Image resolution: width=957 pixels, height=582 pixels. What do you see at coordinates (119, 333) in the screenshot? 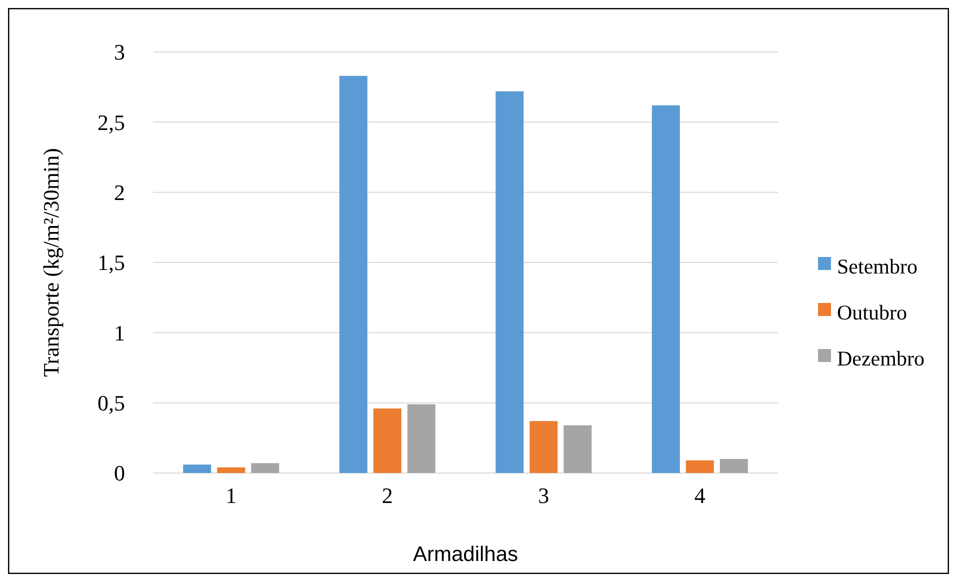
I see `y-tick-label: 1` at bounding box center [119, 333].